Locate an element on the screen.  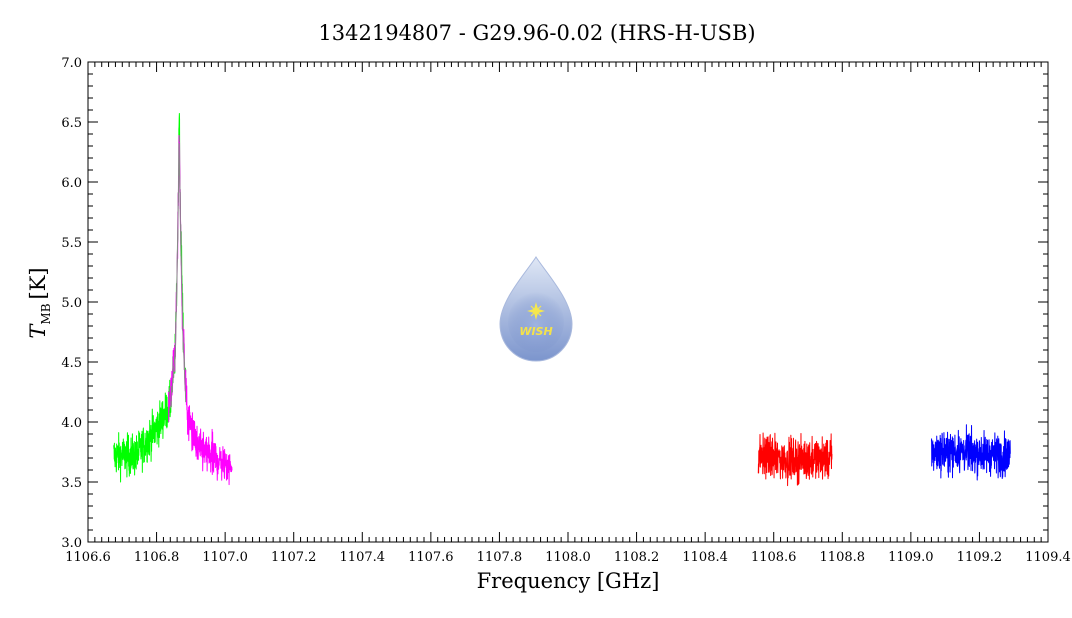
x-tick-label: 1108.8 is located at coordinates (843, 557).